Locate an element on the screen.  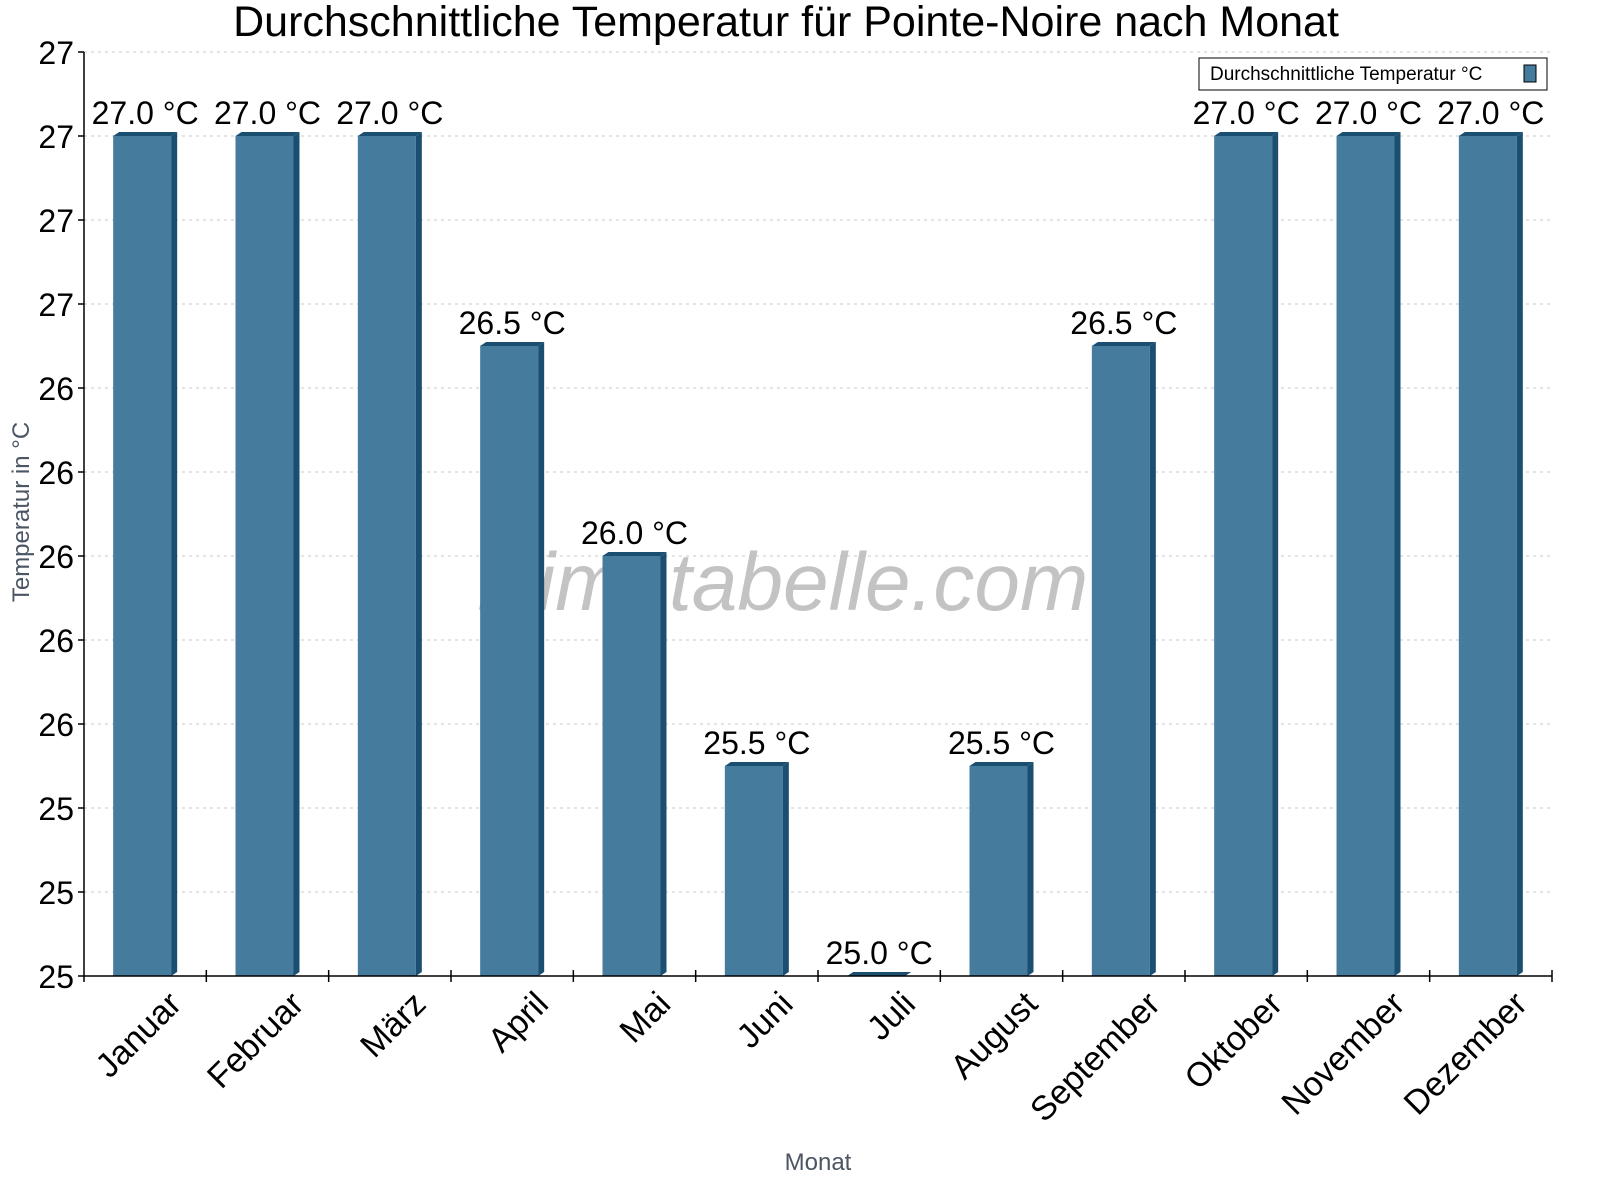
bar-dezember is located at coordinates (1490, 554).